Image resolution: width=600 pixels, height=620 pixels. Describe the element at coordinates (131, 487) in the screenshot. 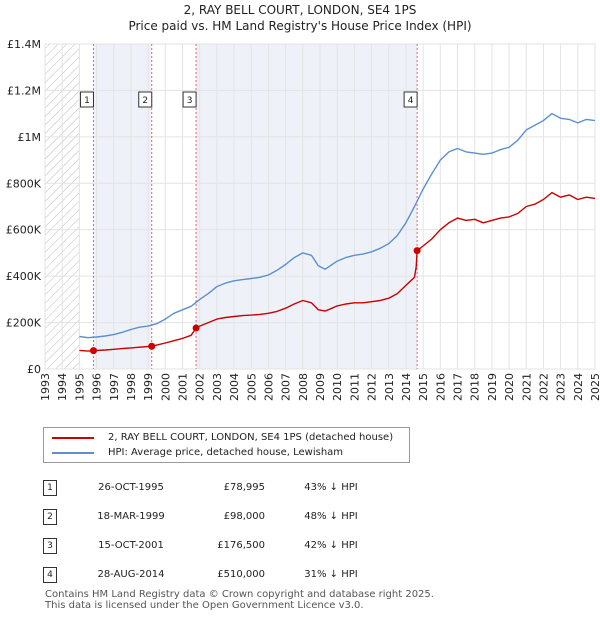

I see `sale-date: 26-OCT-1995` at that location.